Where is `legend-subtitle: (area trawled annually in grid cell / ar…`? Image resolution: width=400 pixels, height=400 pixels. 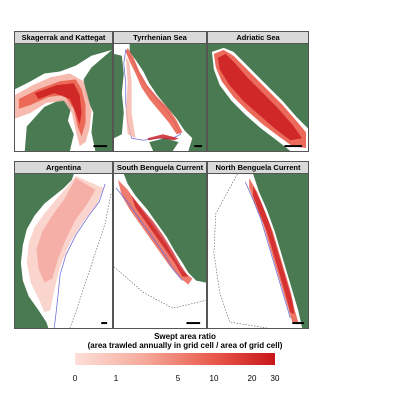
legend-subtitle: (area trawled annually in grid cell / ar… is located at coordinates (185, 345).